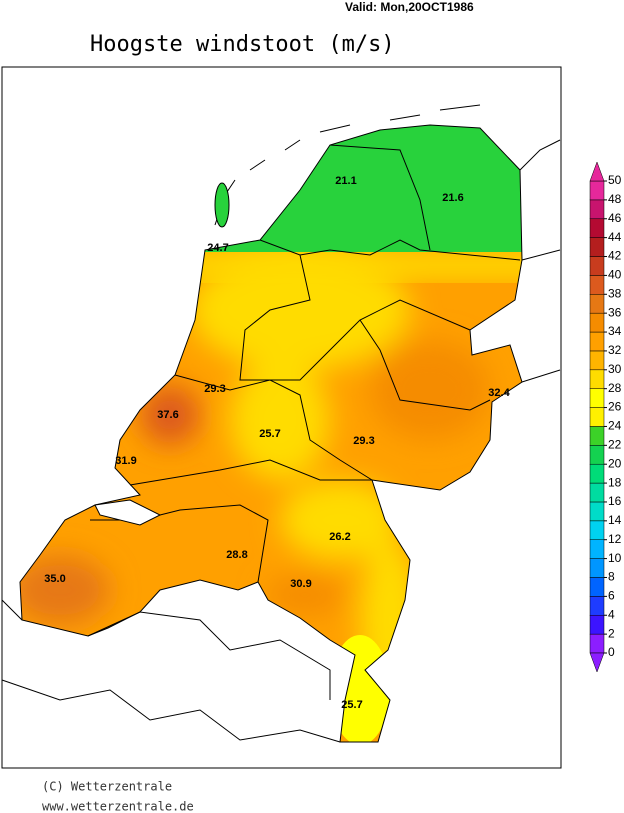 The height and width of the screenshot is (813, 624). What do you see at coordinates (615, 350) in the screenshot?
I see `legend-label: 32` at bounding box center [615, 350].